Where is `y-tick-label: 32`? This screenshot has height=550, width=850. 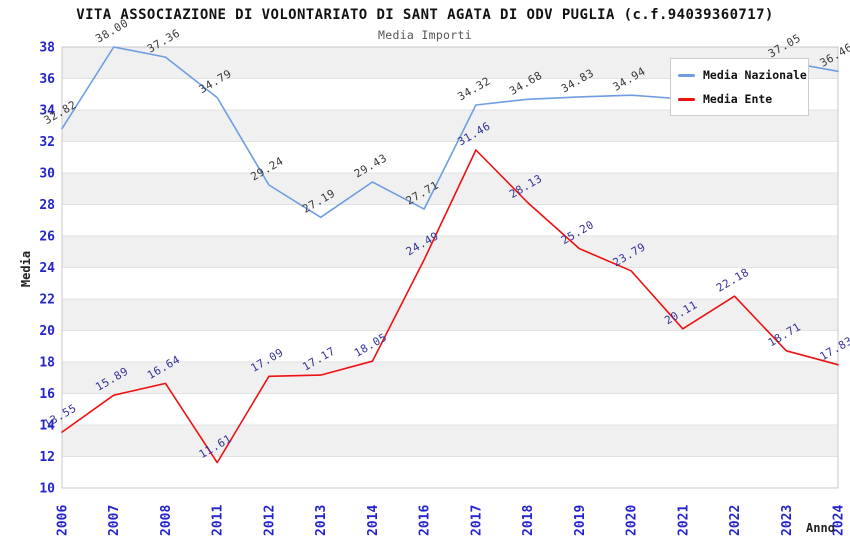
y-tick-label: 32 is located at coordinates (47, 142).